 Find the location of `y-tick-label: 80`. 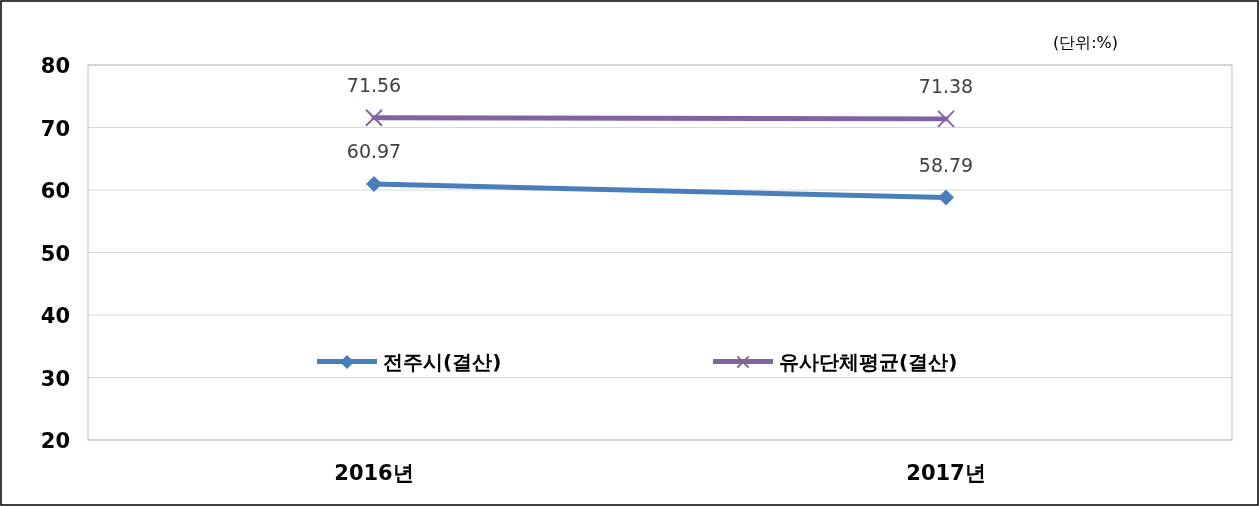

y-tick-label: 80 is located at coordinates (55, 66).